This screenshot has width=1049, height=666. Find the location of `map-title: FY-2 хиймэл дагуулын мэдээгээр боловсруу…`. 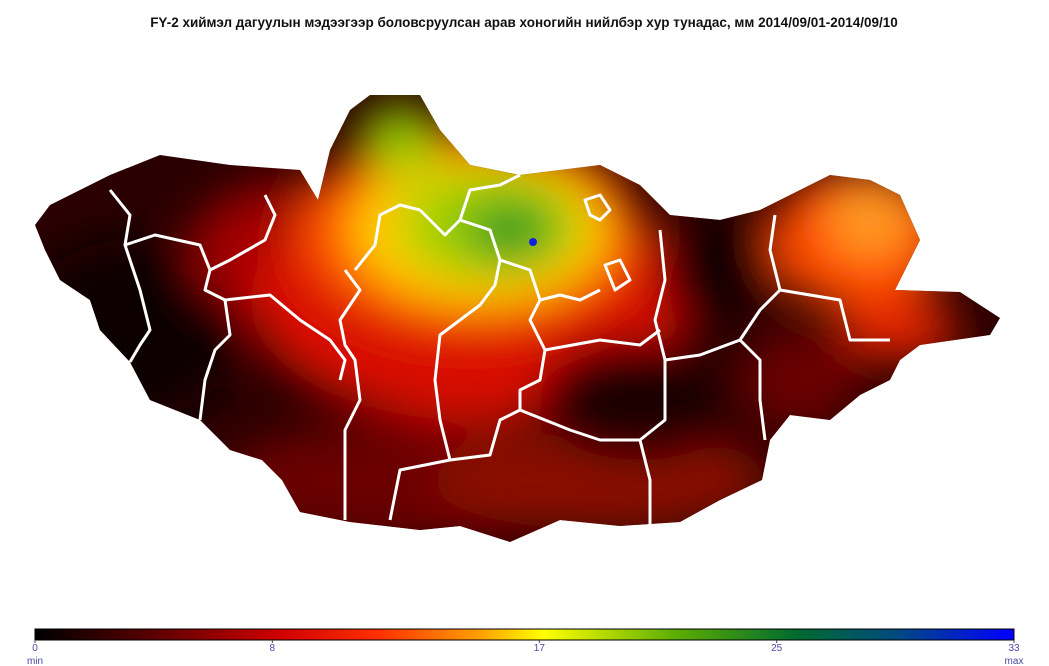

map-title: FY-2 хиймэл дагуулын мэдээгээр боловсруу… is located at coordinates (524, 22).